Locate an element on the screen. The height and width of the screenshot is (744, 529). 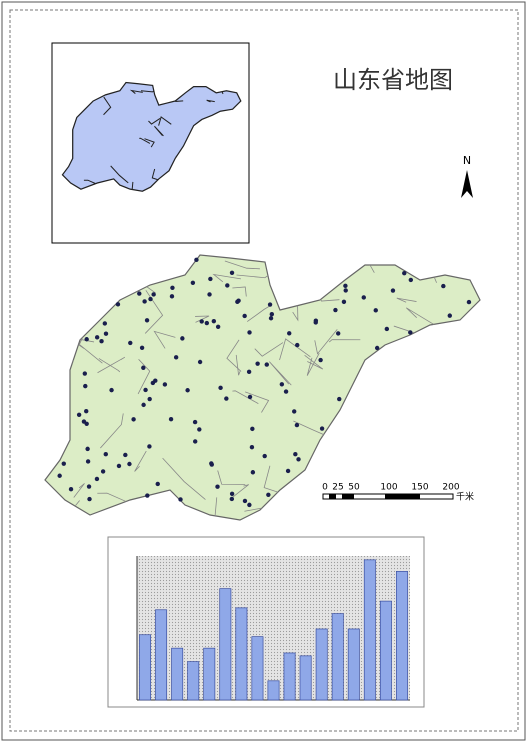
scale-label: 100 is located at coordinates (388, 488).